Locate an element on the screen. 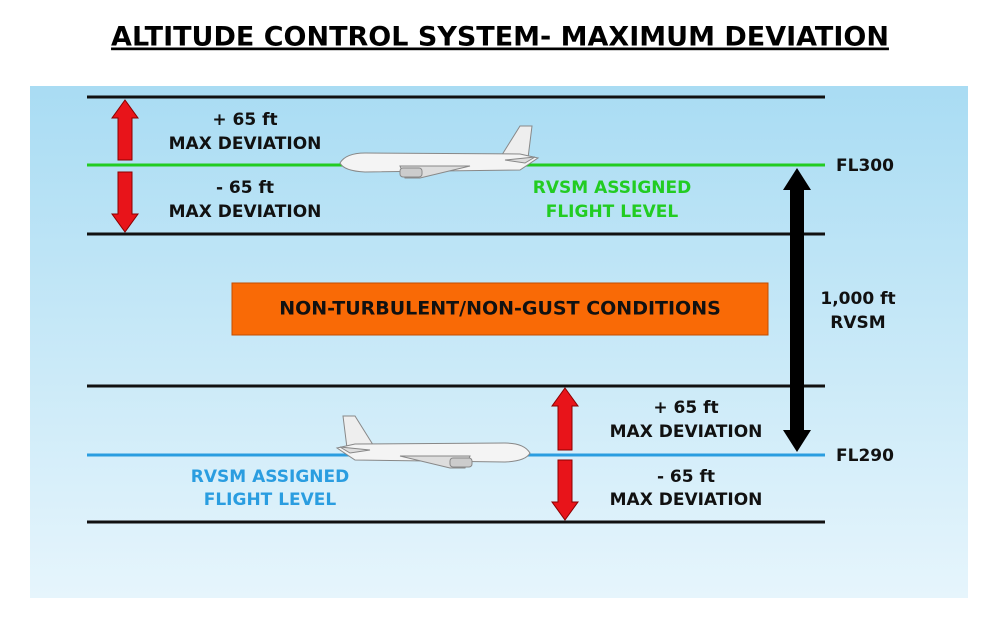 Image resolution: width=1000 pixels, height=625 pixels. conditions-label: NON-TURBULENT/NON-GUST CONDITIONS is located at coordinates (500, 309).